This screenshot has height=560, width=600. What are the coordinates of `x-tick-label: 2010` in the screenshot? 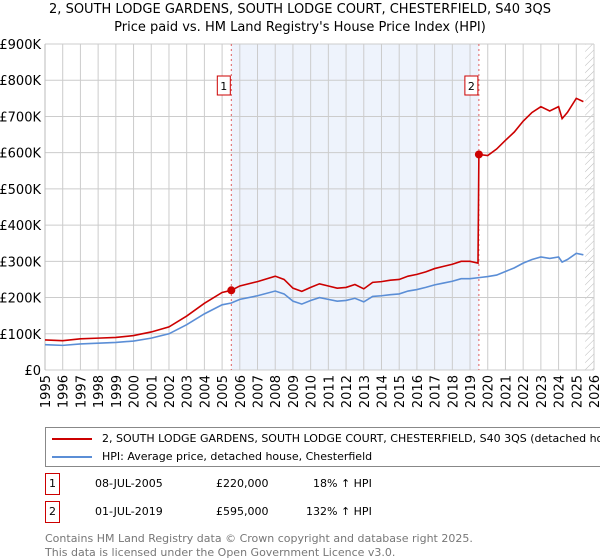 It's located at (312, 391).